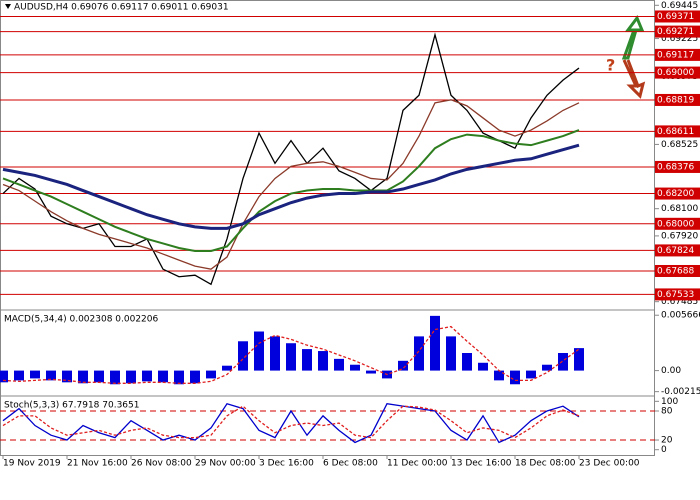 The width and height of the screenshot is (700, 500). I want to click on level-label: 0.68000, so click(675, 224).